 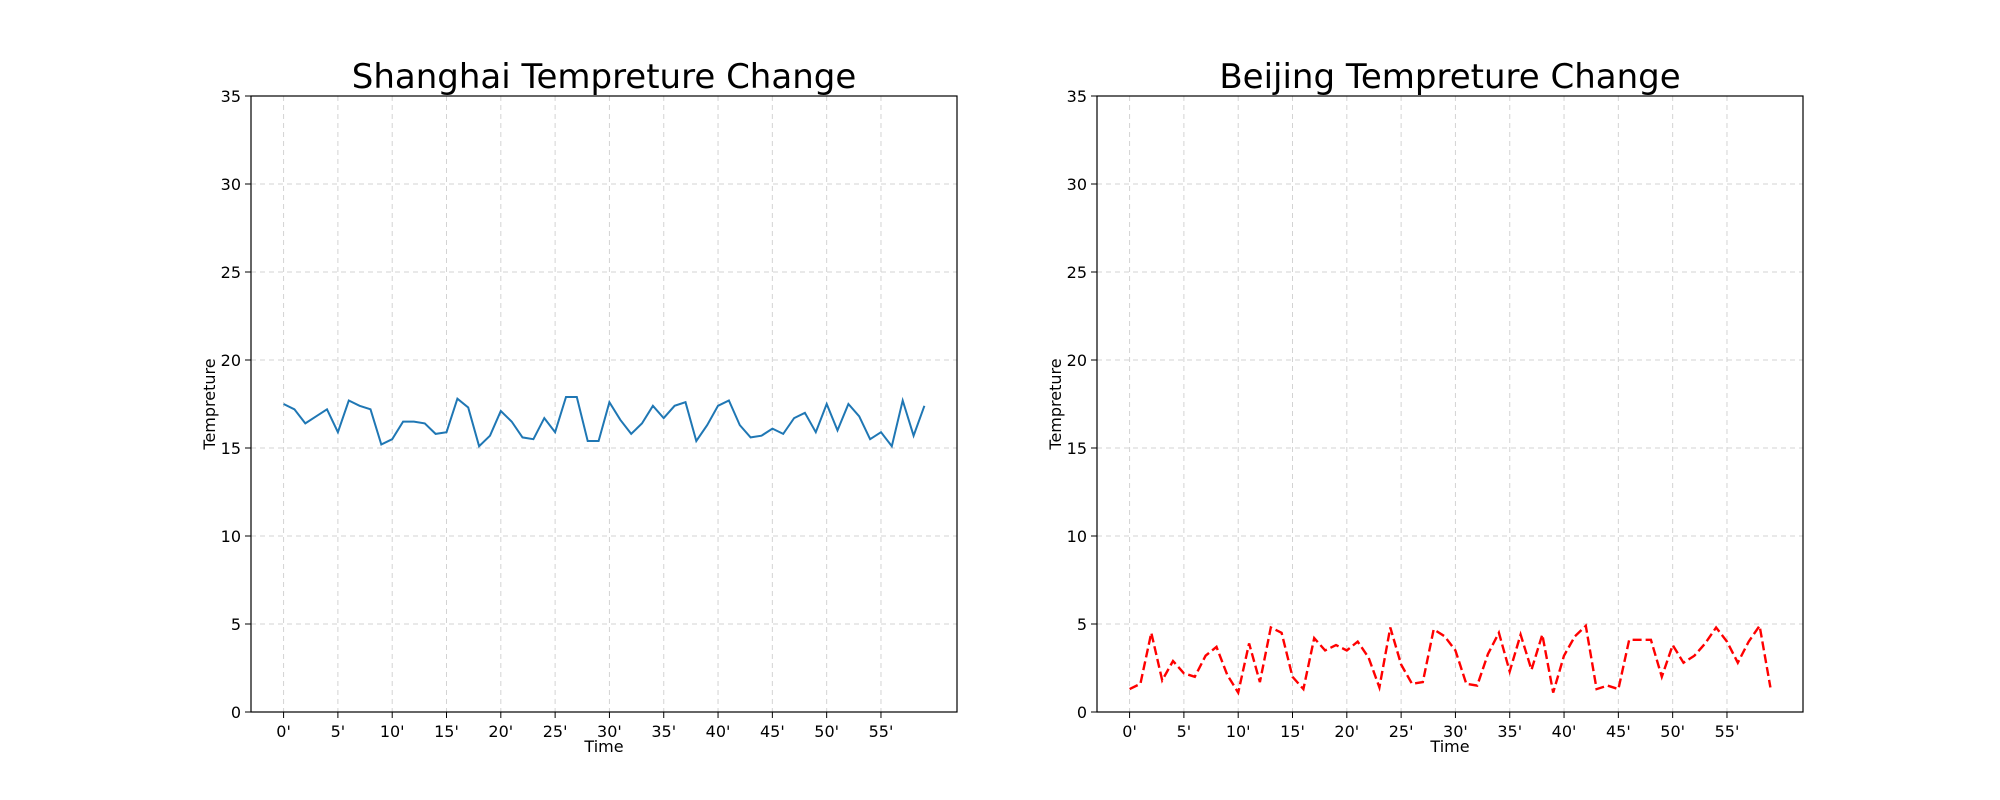 I want to click on y-tick-label: 25, so click(x=1077, y=272).